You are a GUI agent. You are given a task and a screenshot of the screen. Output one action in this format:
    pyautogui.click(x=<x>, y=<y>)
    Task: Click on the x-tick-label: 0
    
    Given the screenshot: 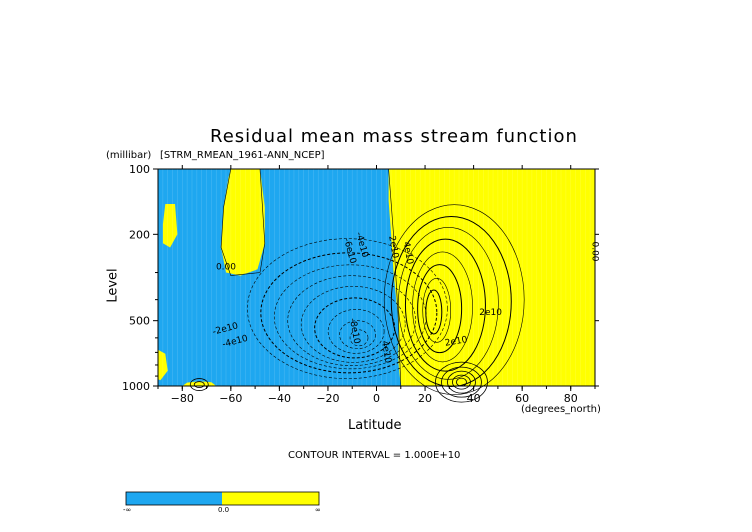 What is the action you would take?
    pyautogui.click(x=376, y=398)
    